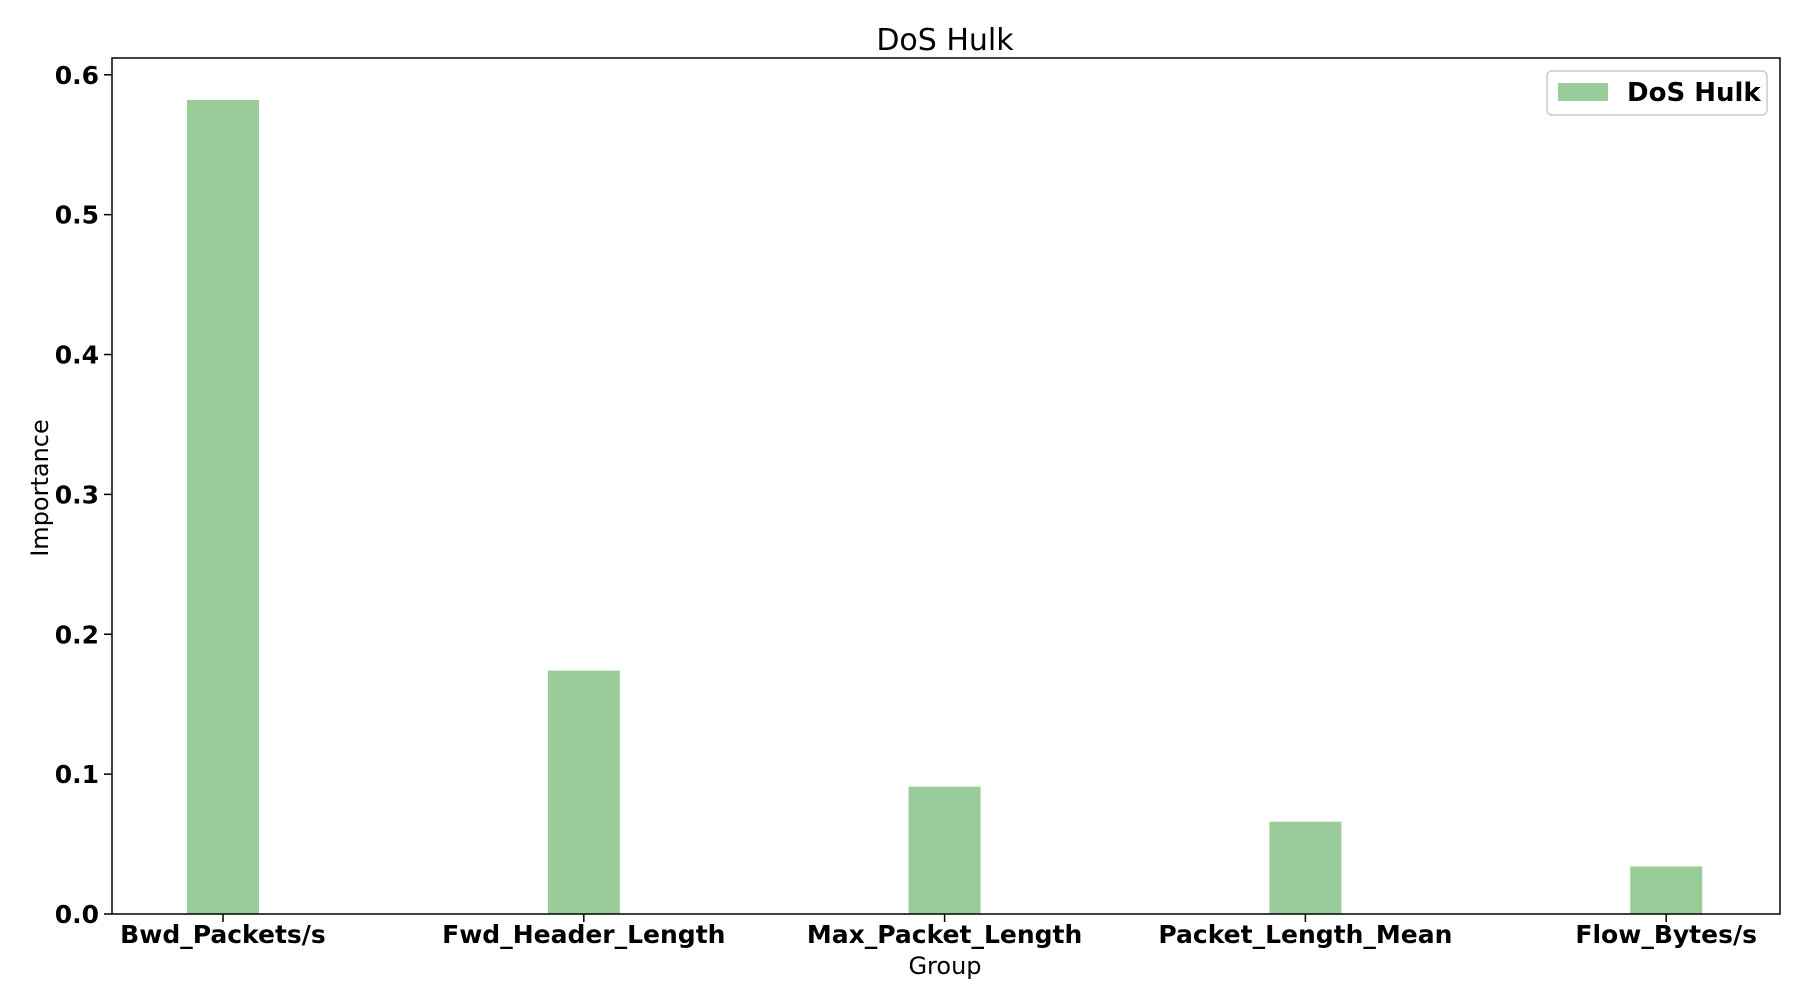  What do you see at coordinates (77, 914) in the screenshot?
I see `y-tick-label: 0.0` at bounding box center [77, 914].